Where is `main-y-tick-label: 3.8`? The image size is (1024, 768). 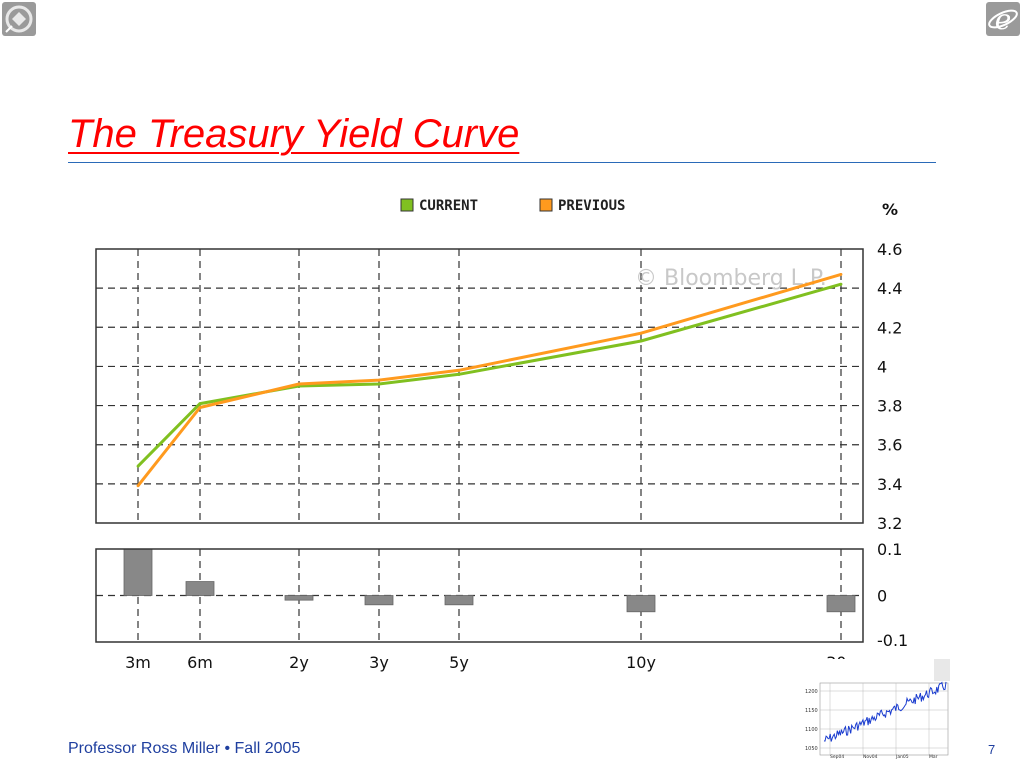 main-y-tick-label: 3.8 is located at coordinates (889, 406).